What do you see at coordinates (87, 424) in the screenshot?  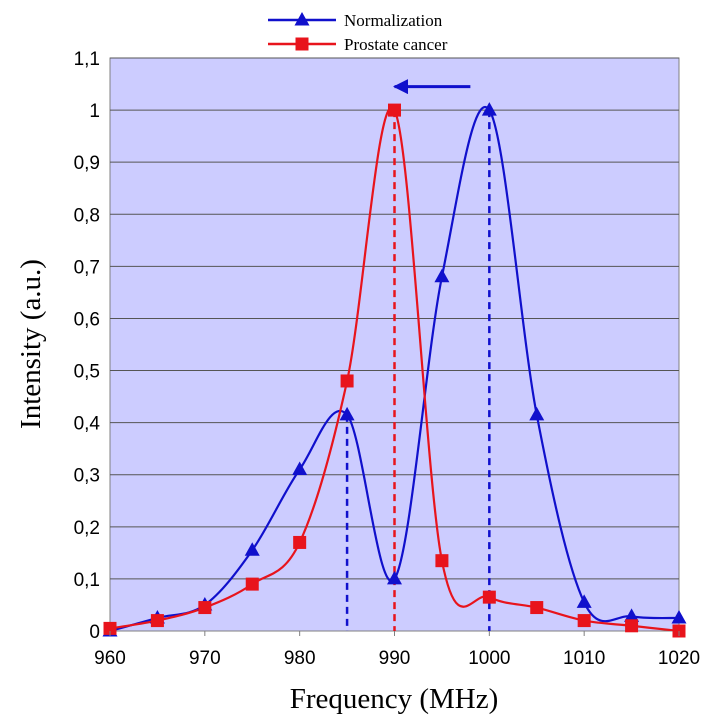 I see `y-tick-label: 0,4` at bounding box center [87, 424].